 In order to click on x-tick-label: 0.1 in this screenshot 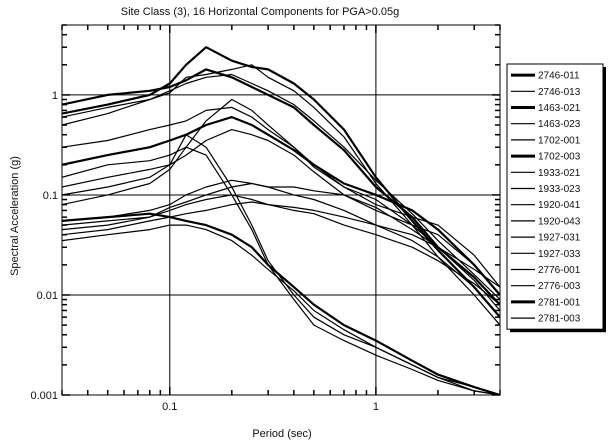, I will do `click(169, 407)`.